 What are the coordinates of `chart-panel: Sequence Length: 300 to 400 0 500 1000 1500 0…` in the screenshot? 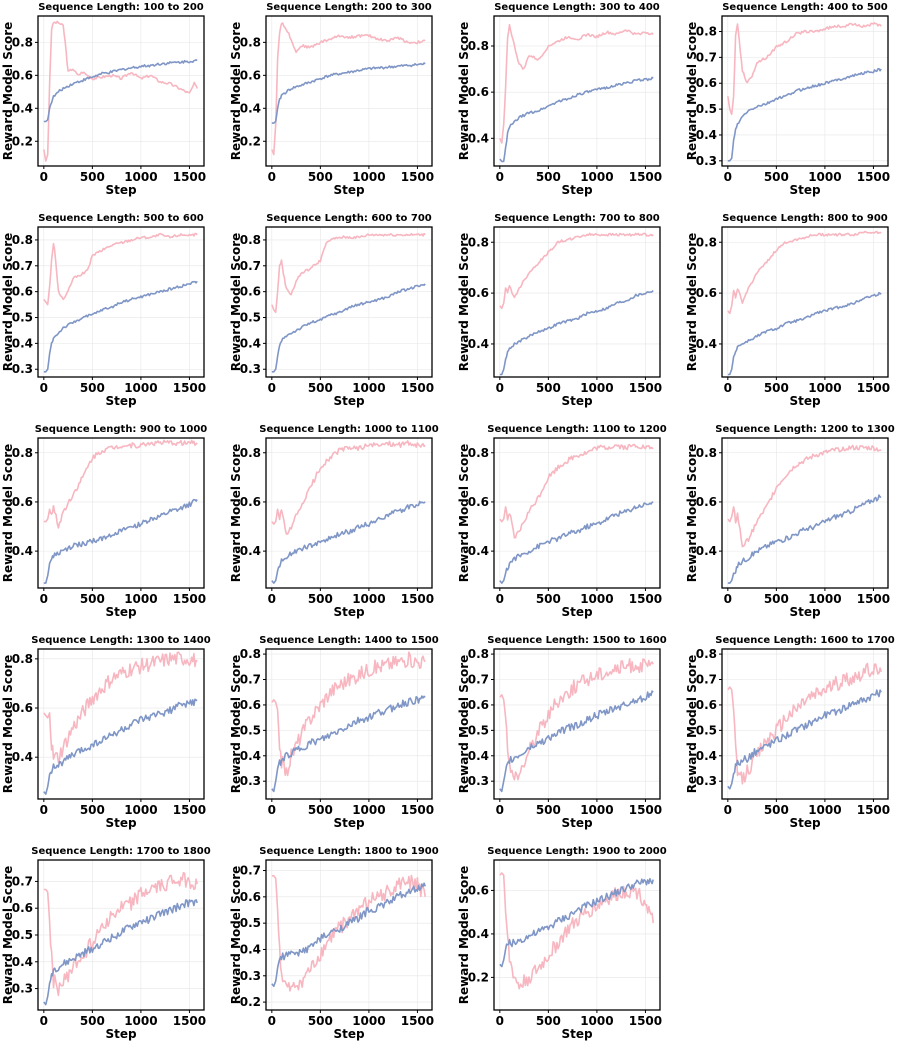 It's located at (568, 105).